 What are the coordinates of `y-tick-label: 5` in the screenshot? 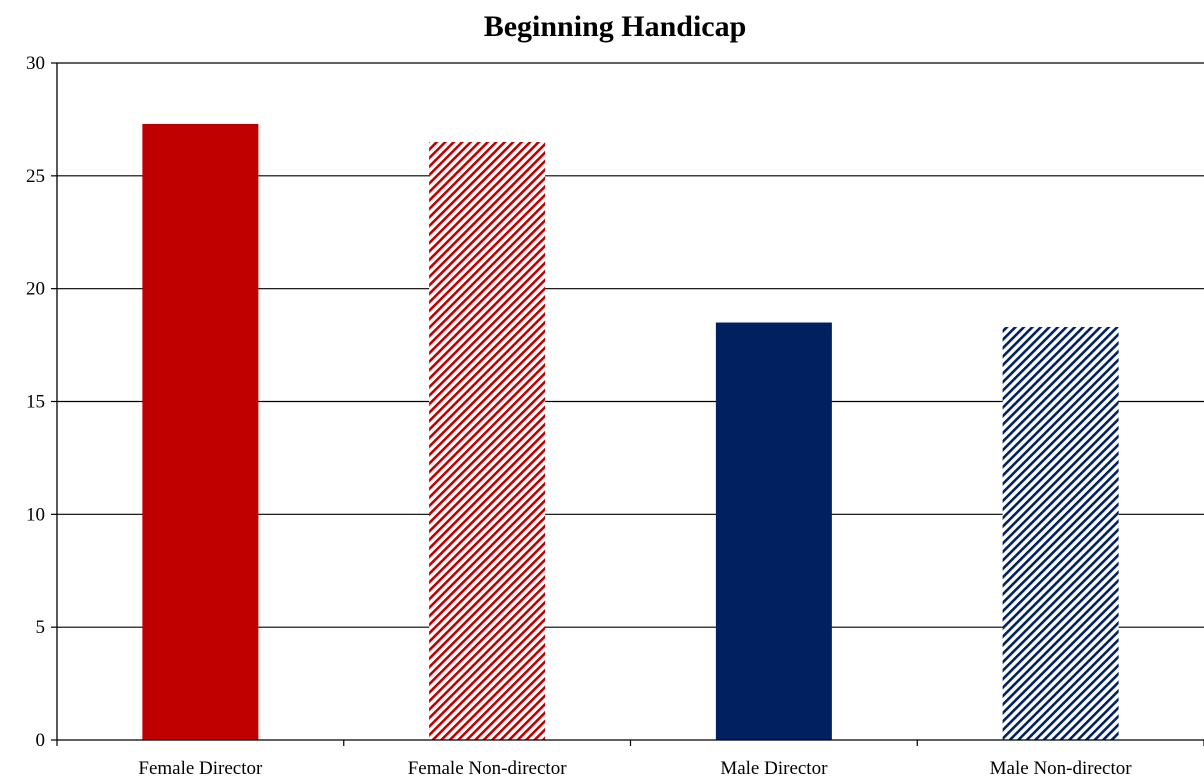 It's located at (41, 627).